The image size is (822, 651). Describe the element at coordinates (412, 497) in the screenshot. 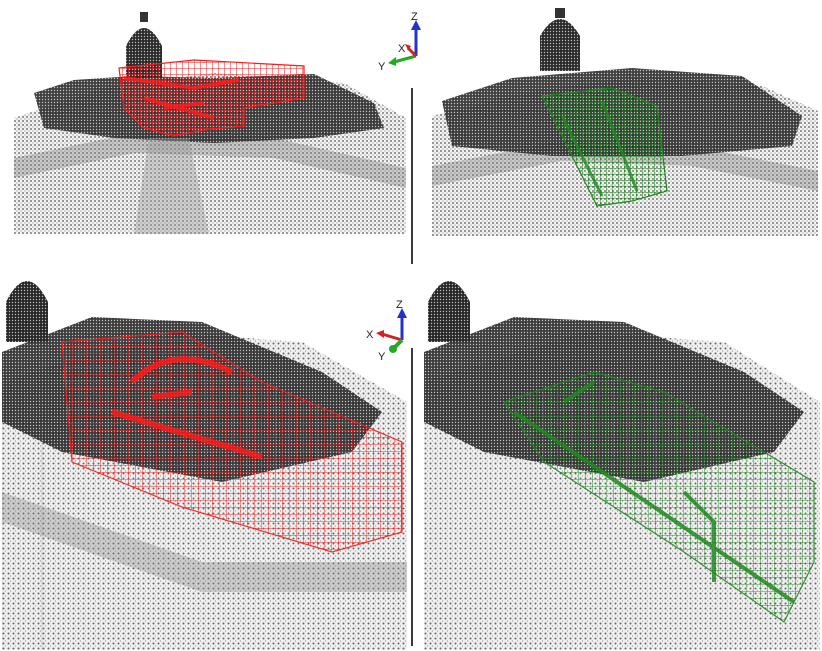

I see `divider-bottom` at that location.